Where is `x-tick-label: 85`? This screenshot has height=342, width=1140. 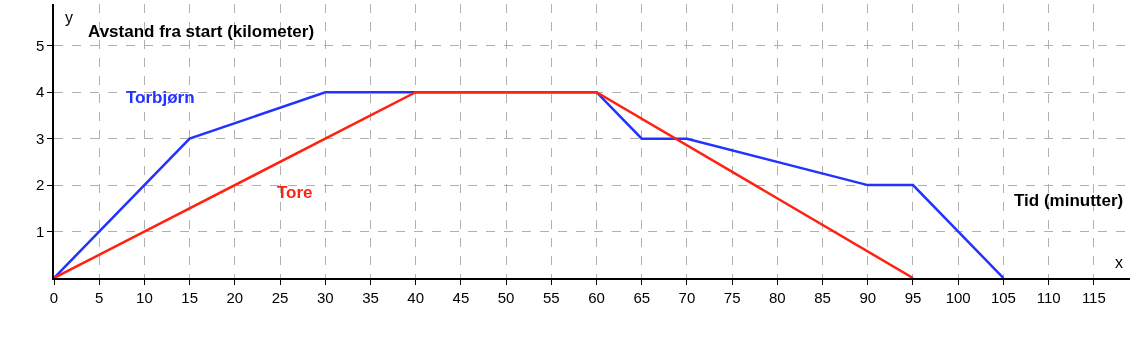 x-tick-label: 85 is located at coordinates (822, 297).